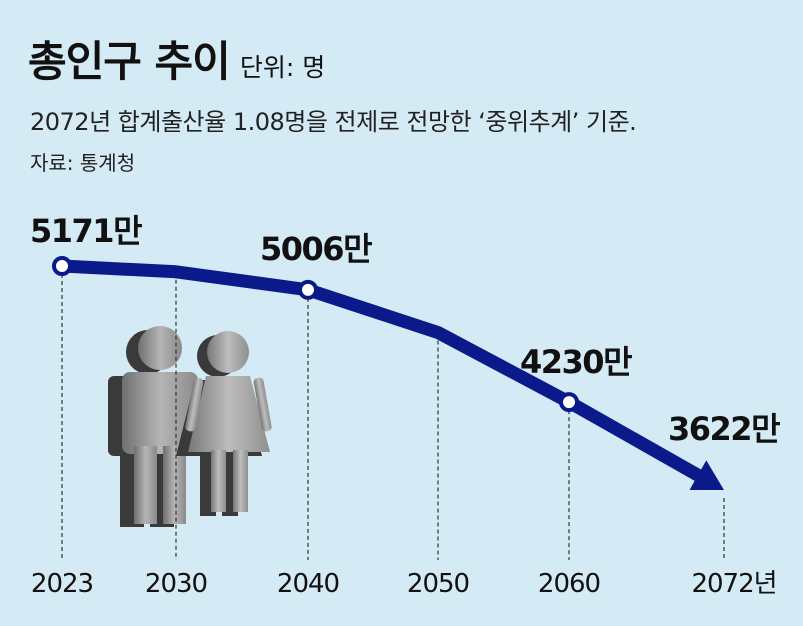 The image size is (803, 626). Describe the element at coordinates (724, 429) in the screenshot. I see `data-label: 3622만` at that location.